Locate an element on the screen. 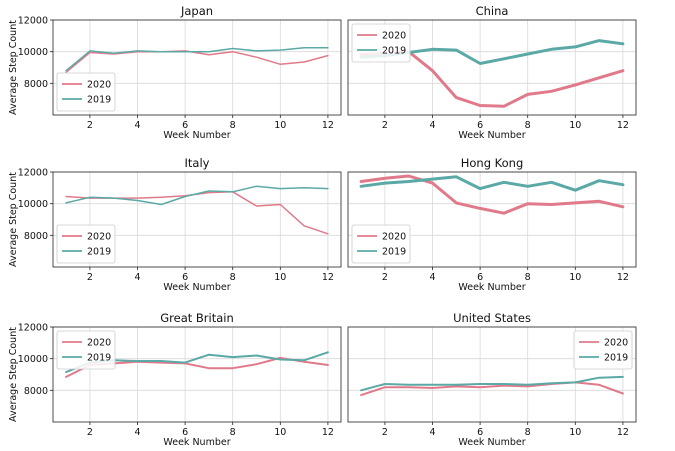 This screenshot has height=451, width=675. panel-title: United States is located at coordinates (492, 318).